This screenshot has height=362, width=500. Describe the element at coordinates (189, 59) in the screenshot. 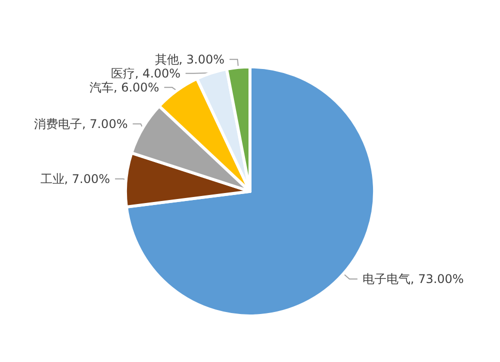

I see `slice-label: 其他, 3.00%` at that location.